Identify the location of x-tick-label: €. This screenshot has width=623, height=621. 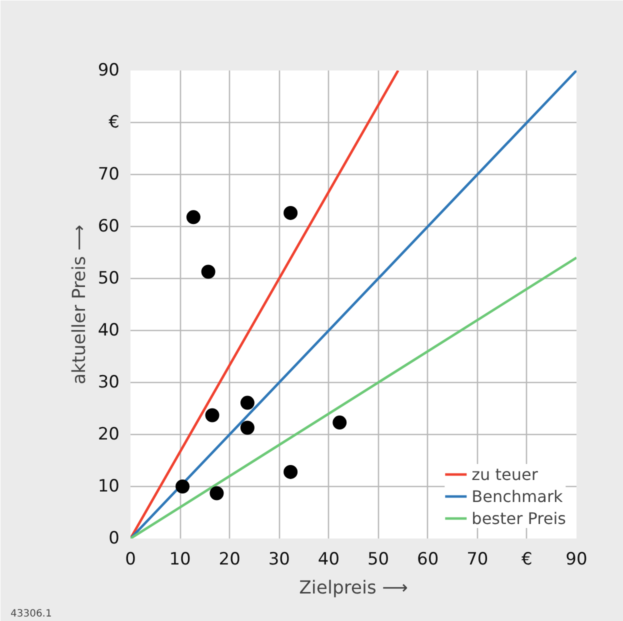
(527, 560).